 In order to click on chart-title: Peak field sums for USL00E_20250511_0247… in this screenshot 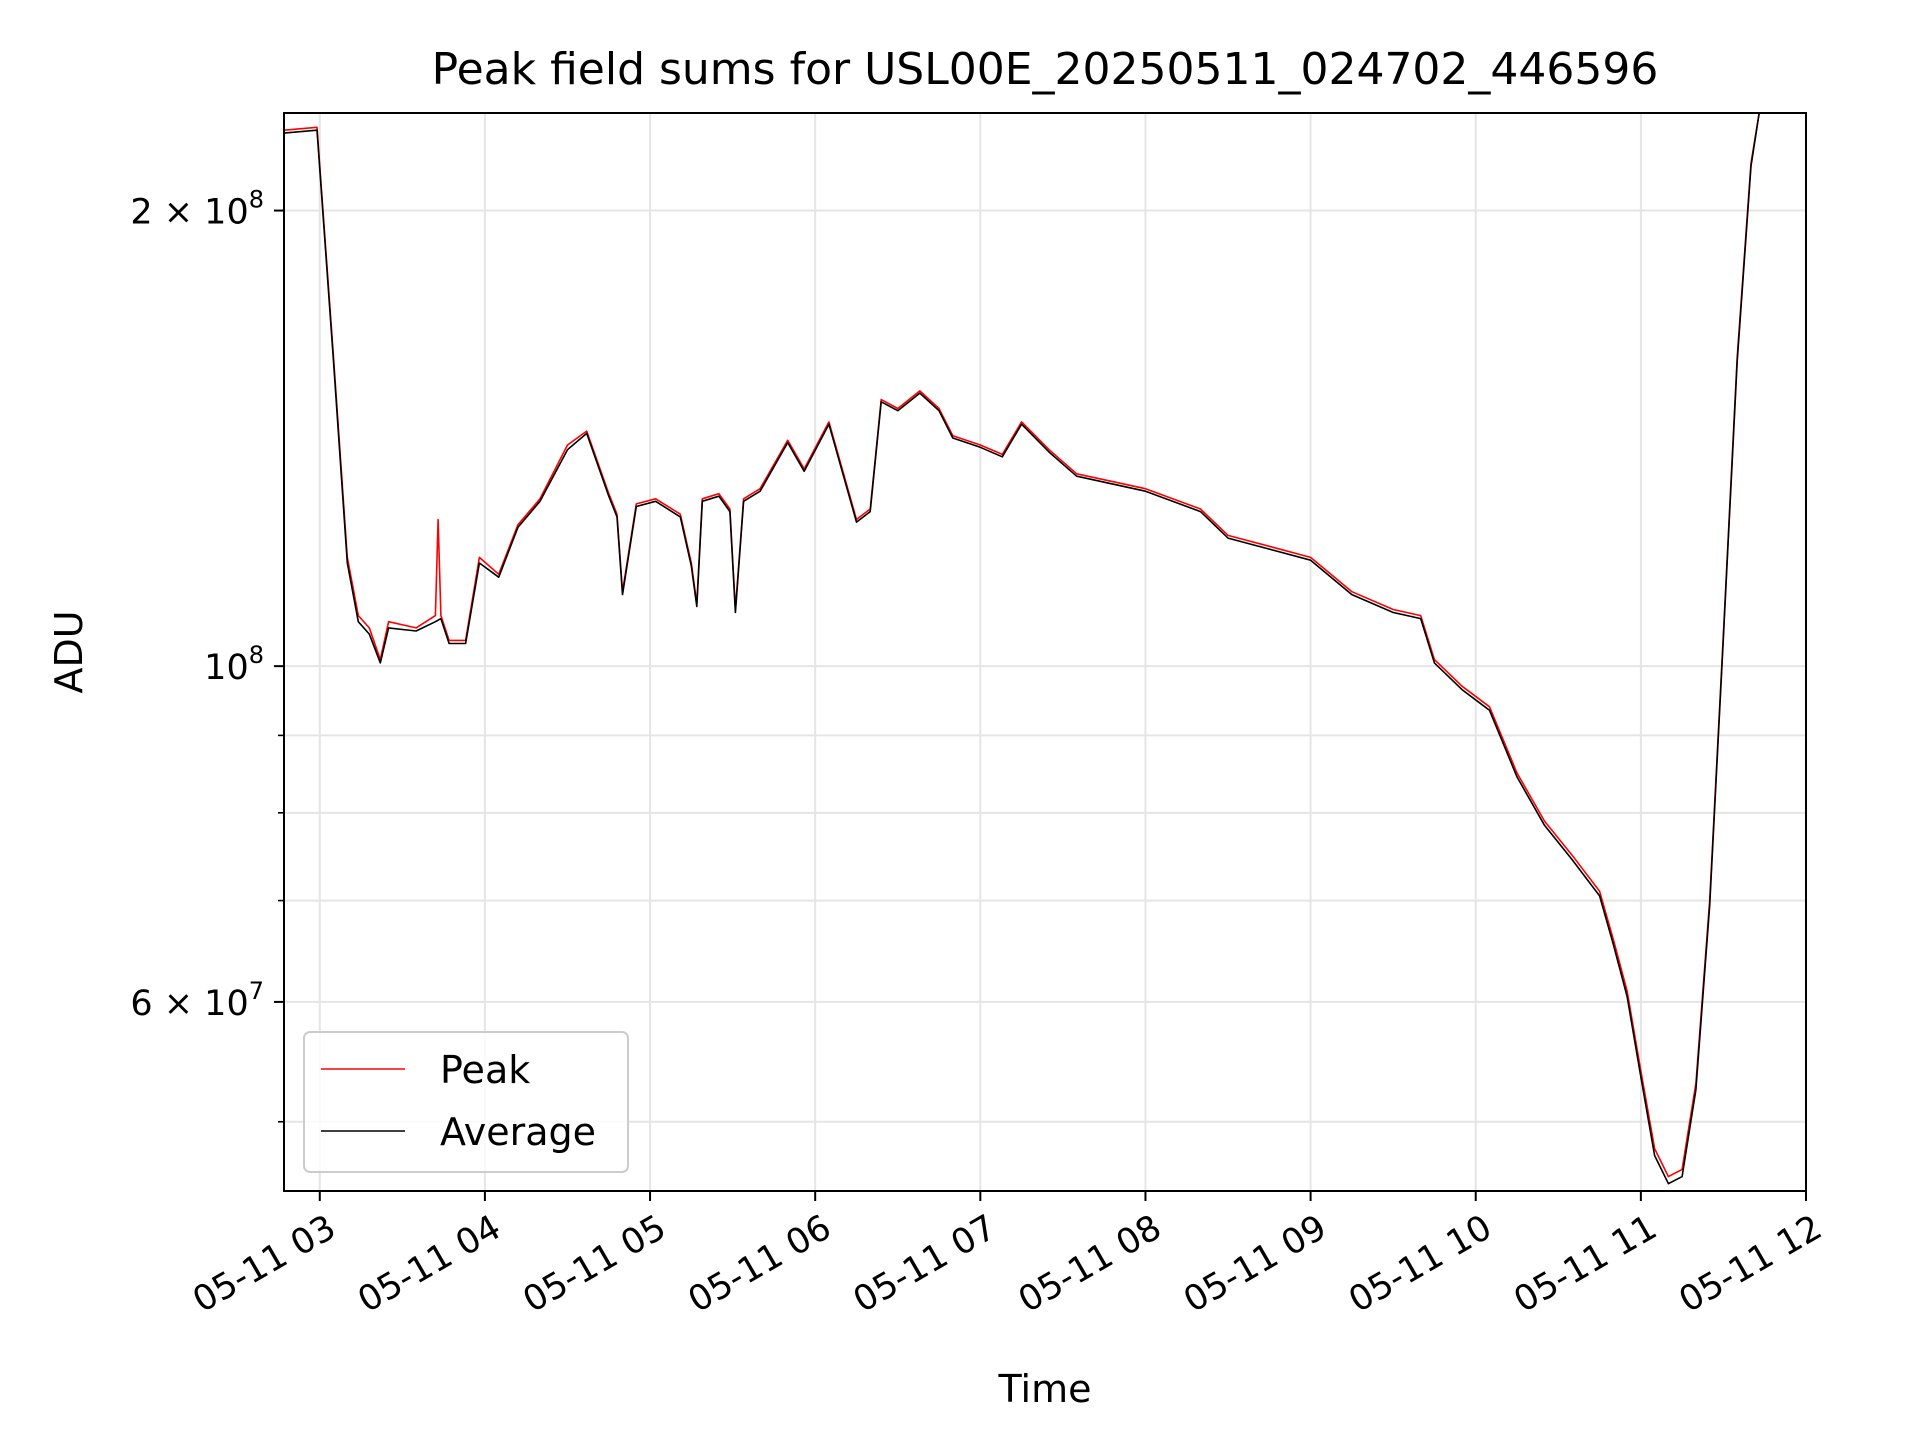, I will do `click(1045, 69)`.